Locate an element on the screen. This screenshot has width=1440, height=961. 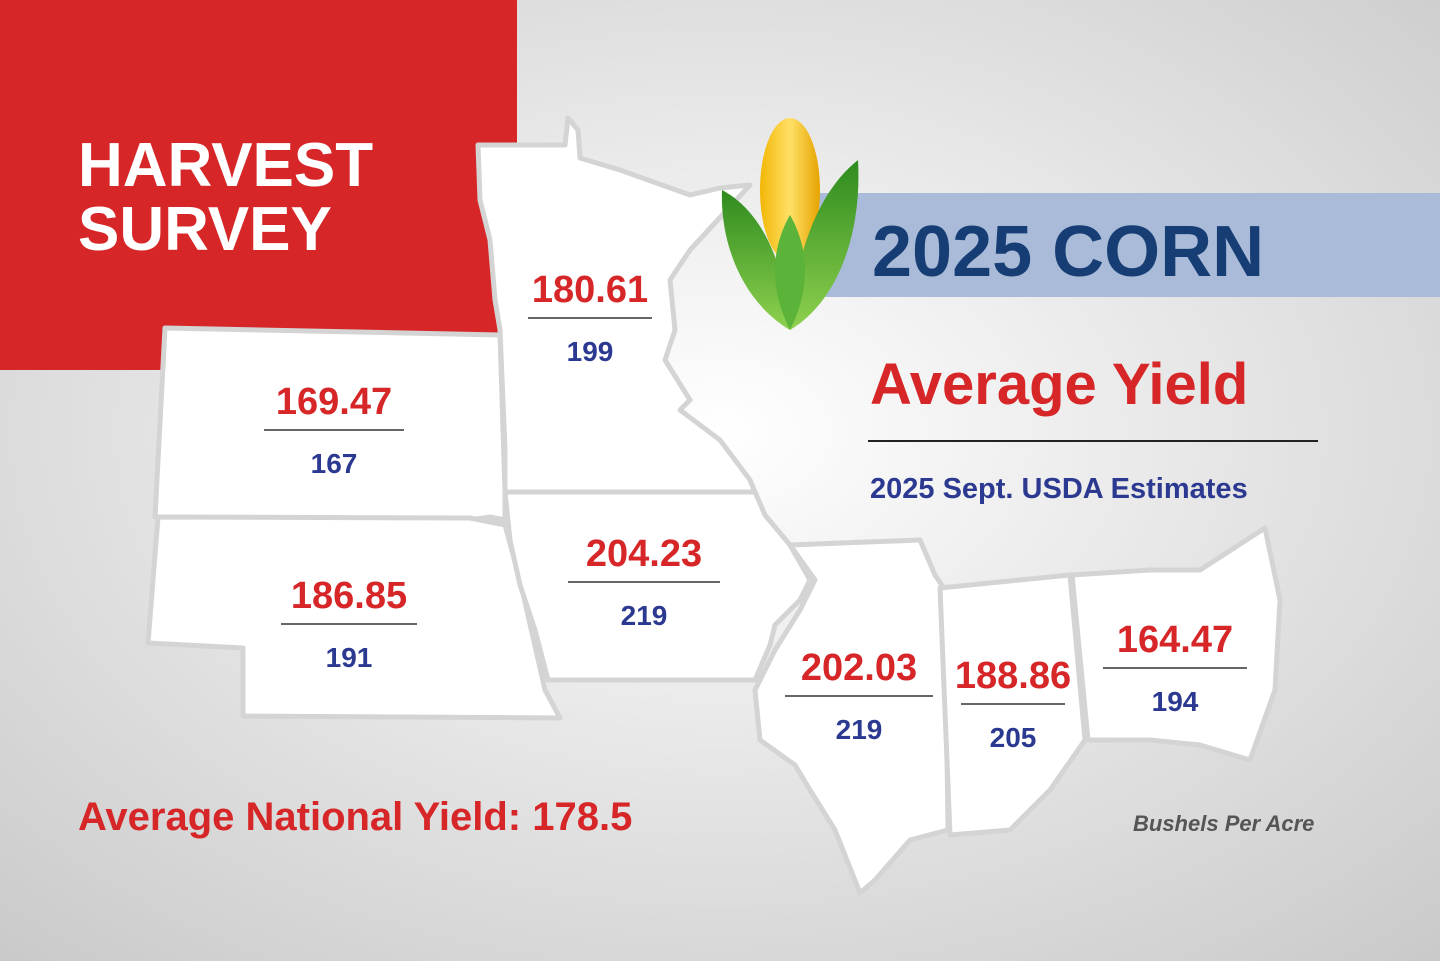
unit-note: Bushels Per Acre is located at coordinates (1223, 823).